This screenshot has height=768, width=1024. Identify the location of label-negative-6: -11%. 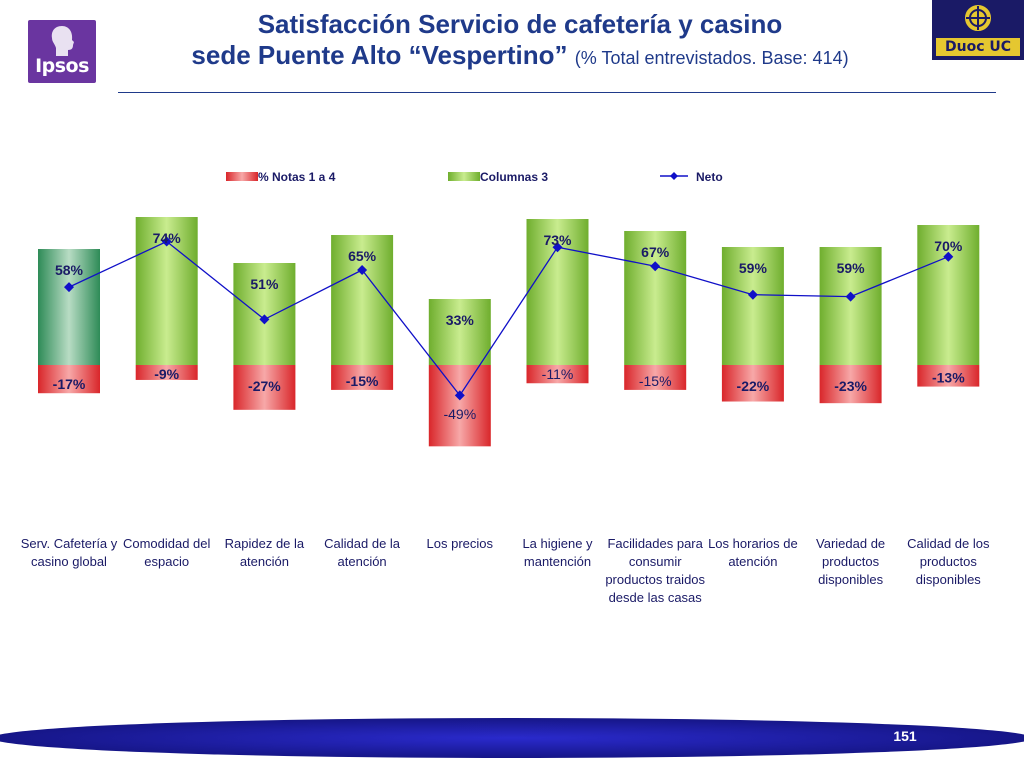
(558, 374).